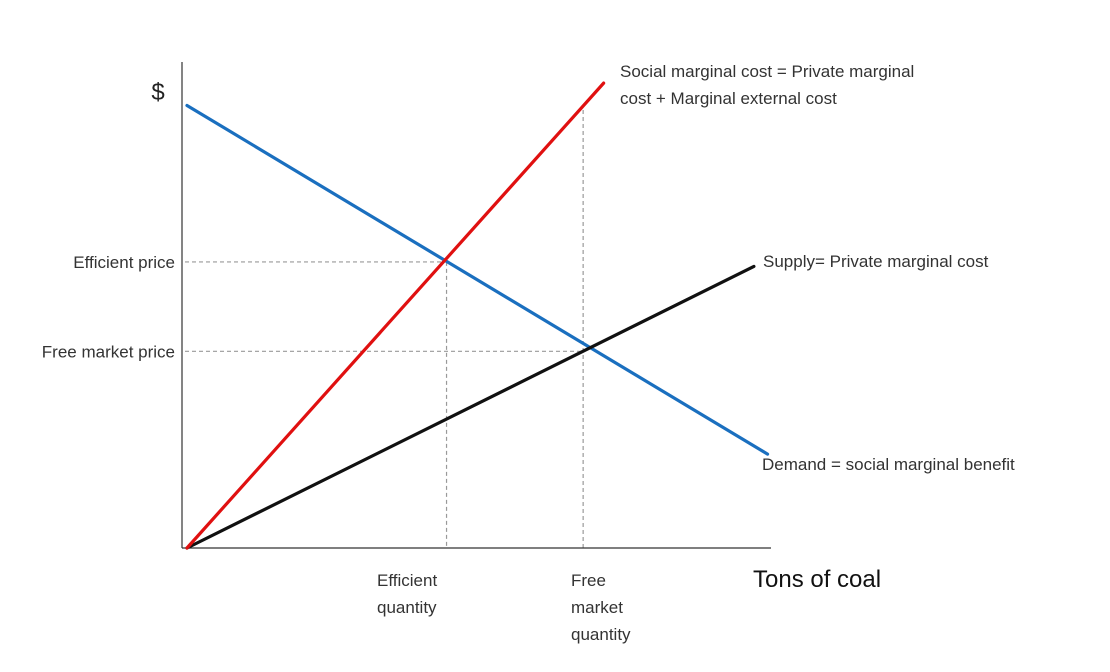 This screenshot has height=672, width=1110. Describe the element at coordinates (124, 262) in the screenshot. I see `price-label: Efficient price` at that location.